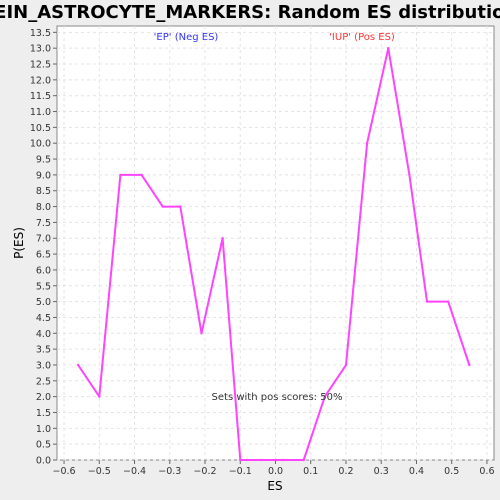 The width and height of the screenshot is (500, 500). I want to click on y-tick-label: 11.0, so click(40, 112).